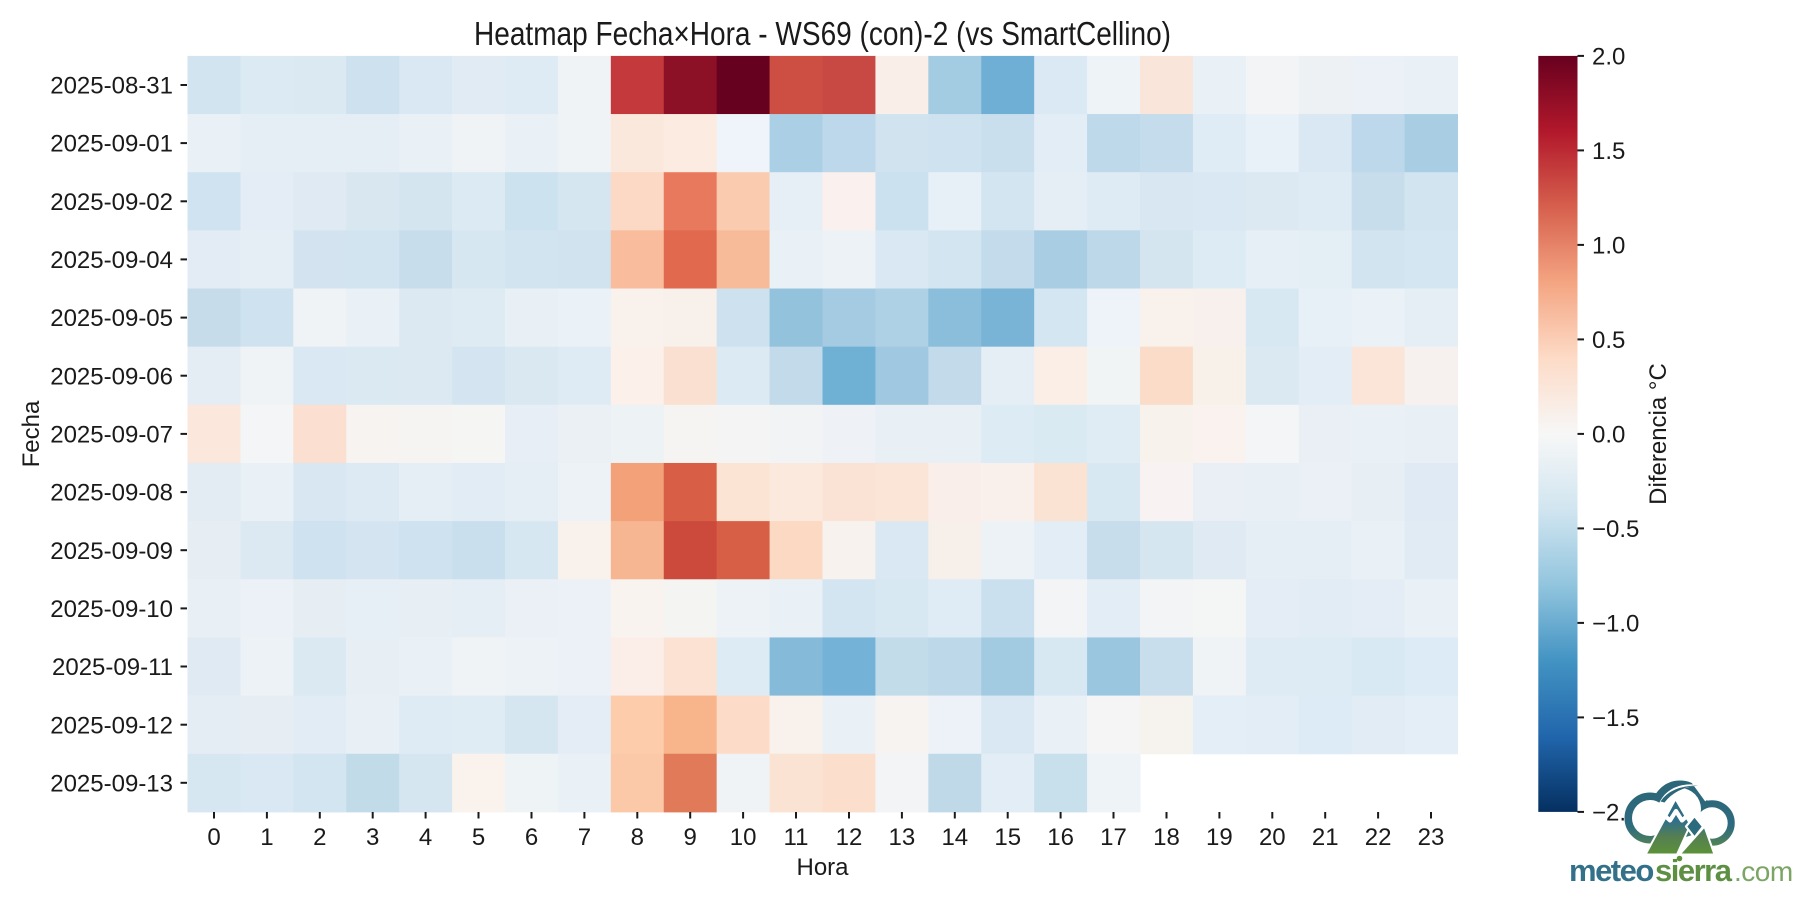 The height and width of the screenshot is (900, 1800). I want to click on svg-text: 2025-09-10, so click(111, 609).